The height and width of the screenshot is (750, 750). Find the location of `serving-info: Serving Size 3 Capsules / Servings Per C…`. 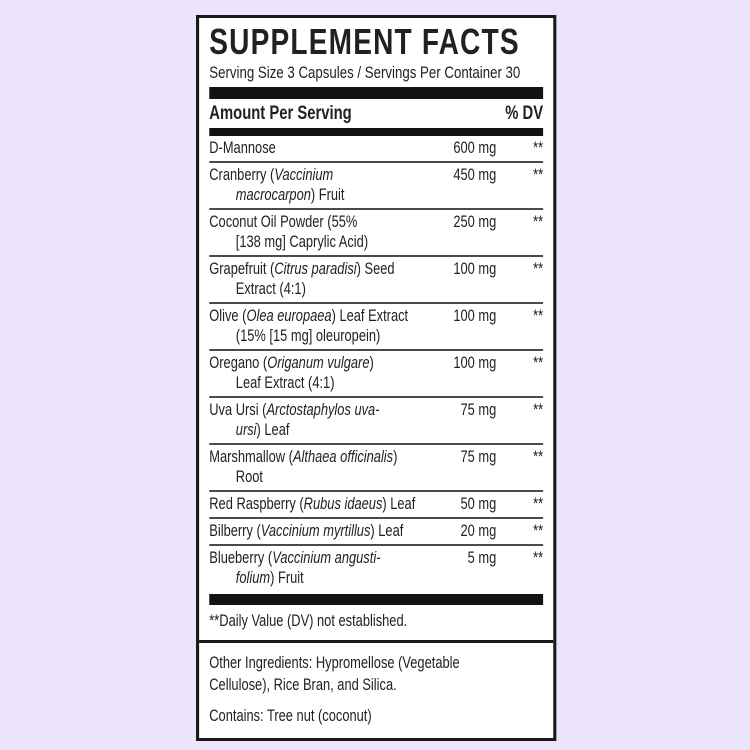

serving-info: Serving Size 3 Capsules / Servings Per C… is located at coordinates (365, 72).